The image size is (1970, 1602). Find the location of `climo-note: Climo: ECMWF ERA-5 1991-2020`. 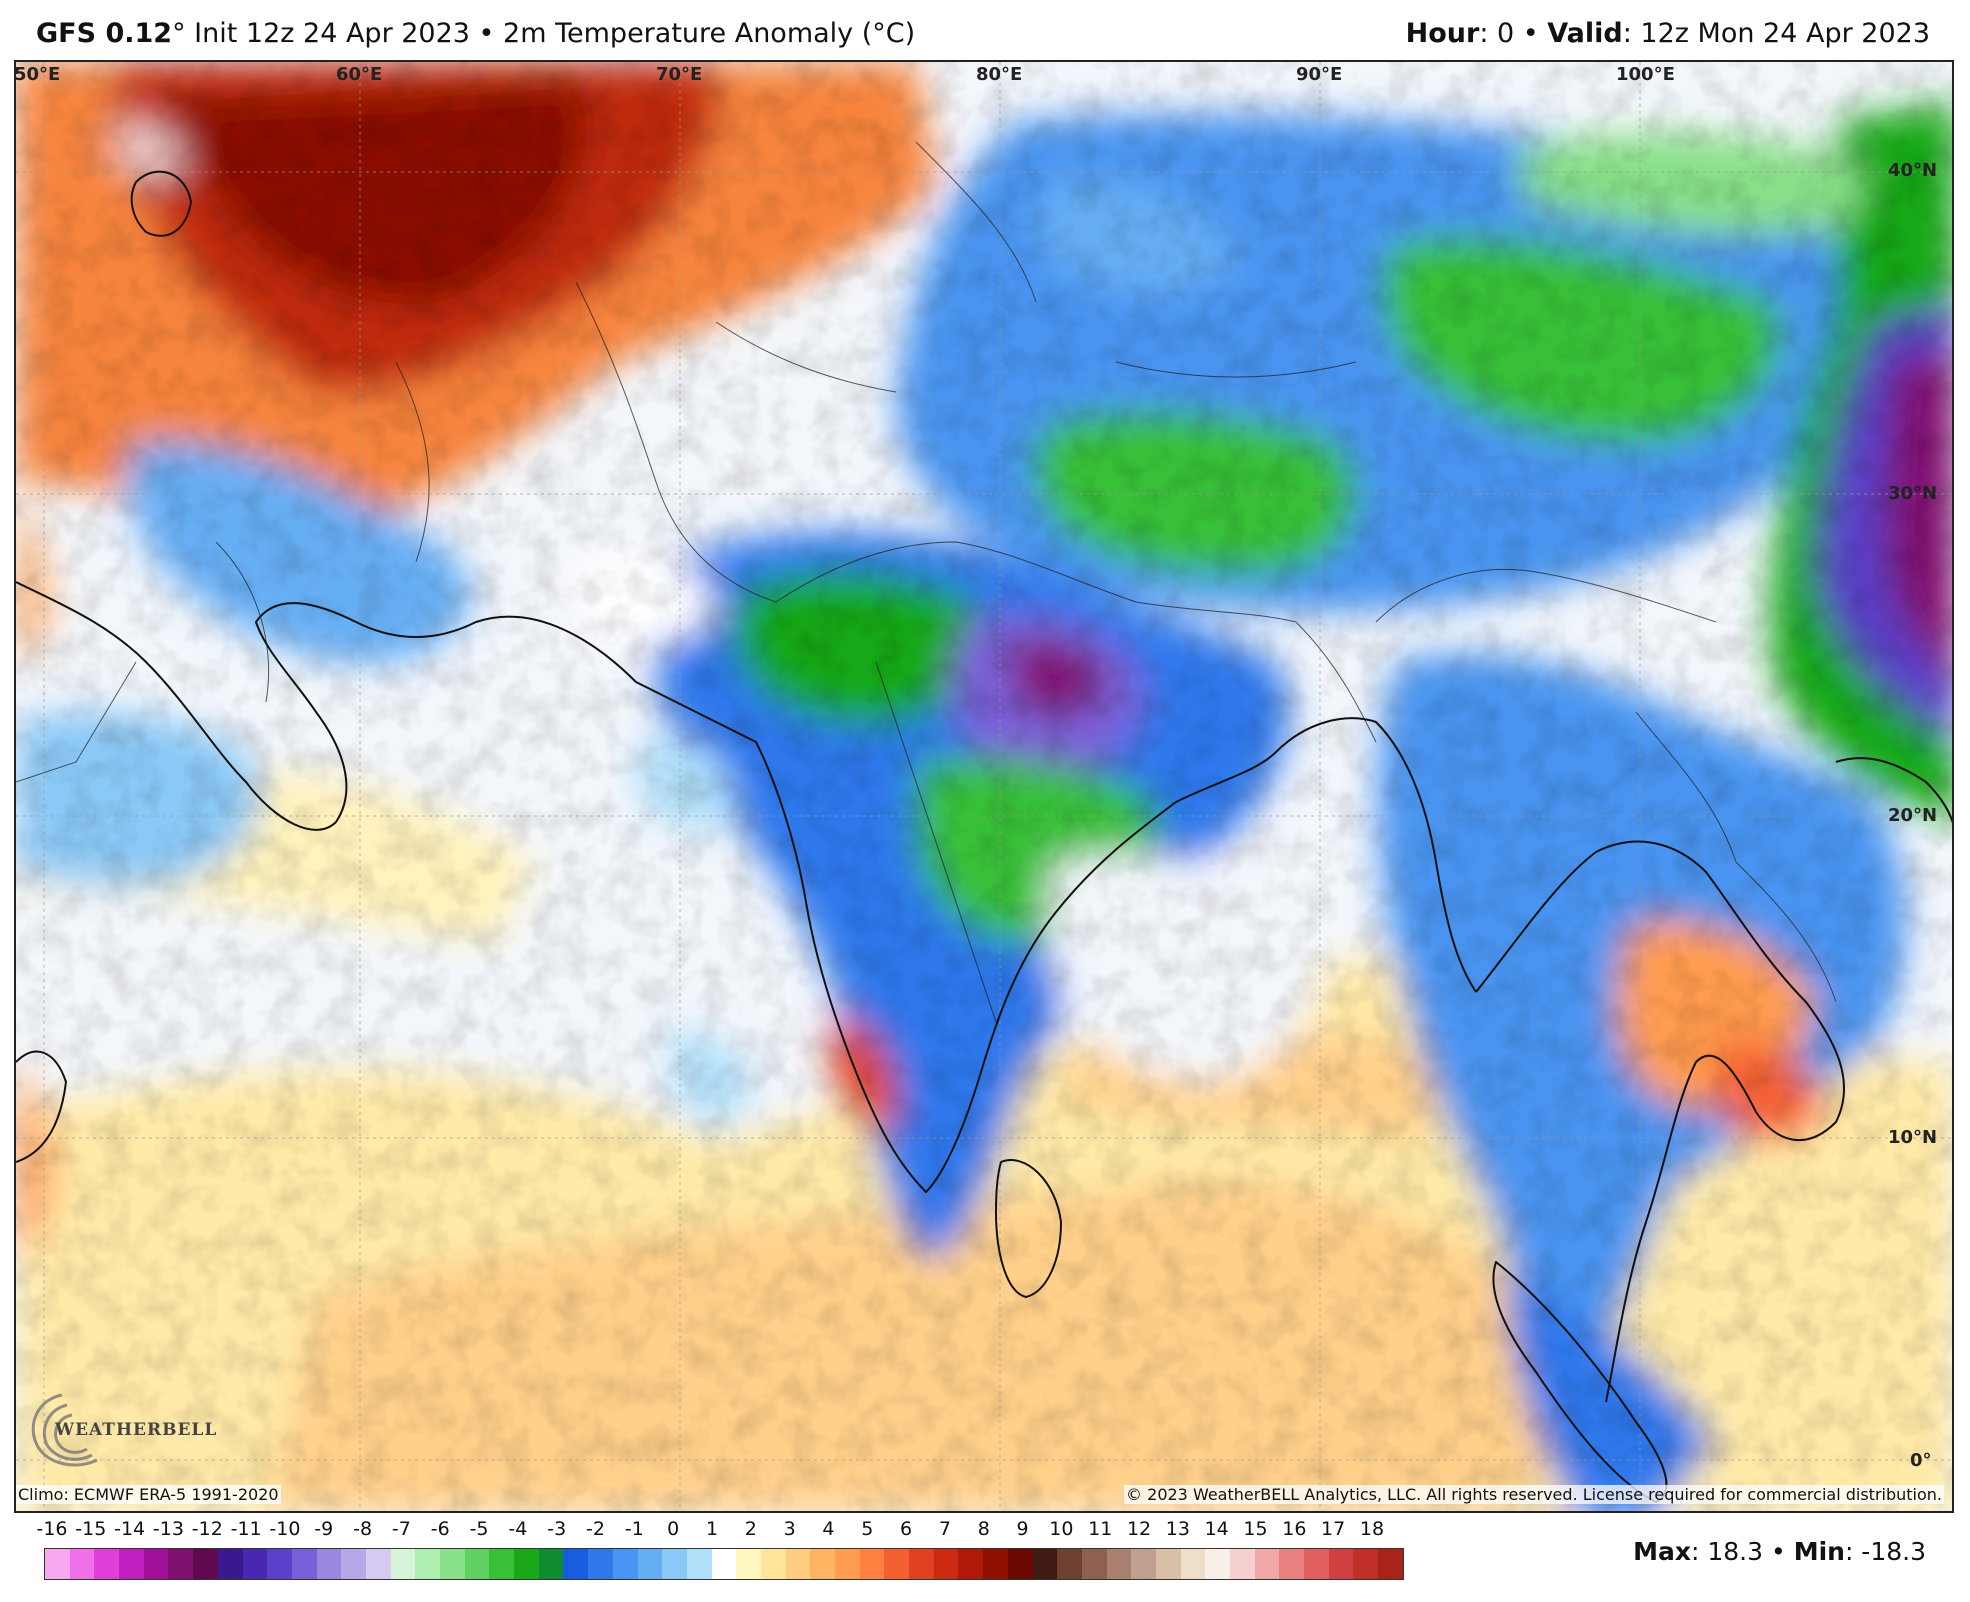

climo-note: Climo: ECMWF ERA-5 1991-2020 is located at coordinates (148, 1494).